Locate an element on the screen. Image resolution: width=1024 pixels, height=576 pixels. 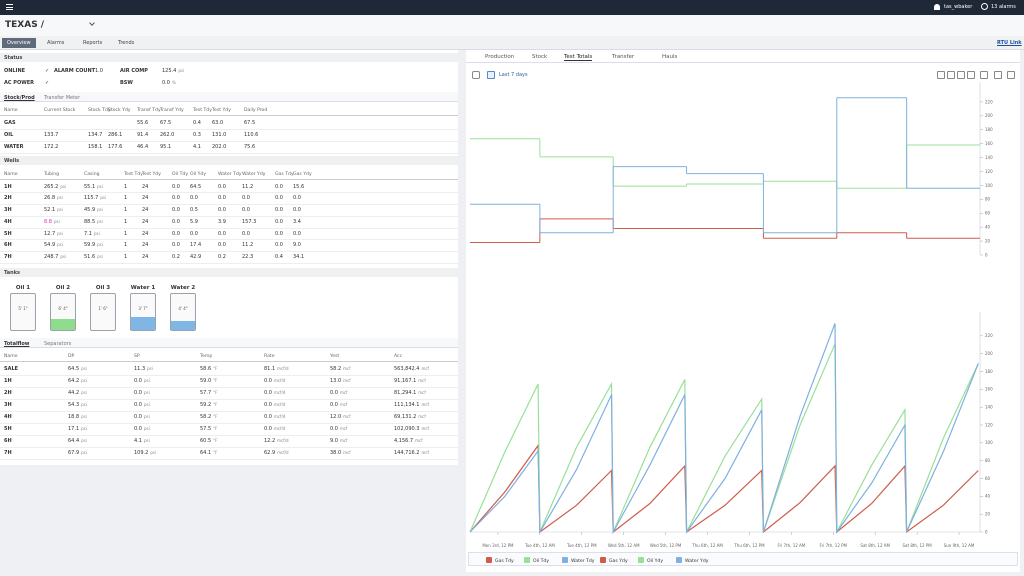
chart-tab: Stock is located at coordinates (540, 57).